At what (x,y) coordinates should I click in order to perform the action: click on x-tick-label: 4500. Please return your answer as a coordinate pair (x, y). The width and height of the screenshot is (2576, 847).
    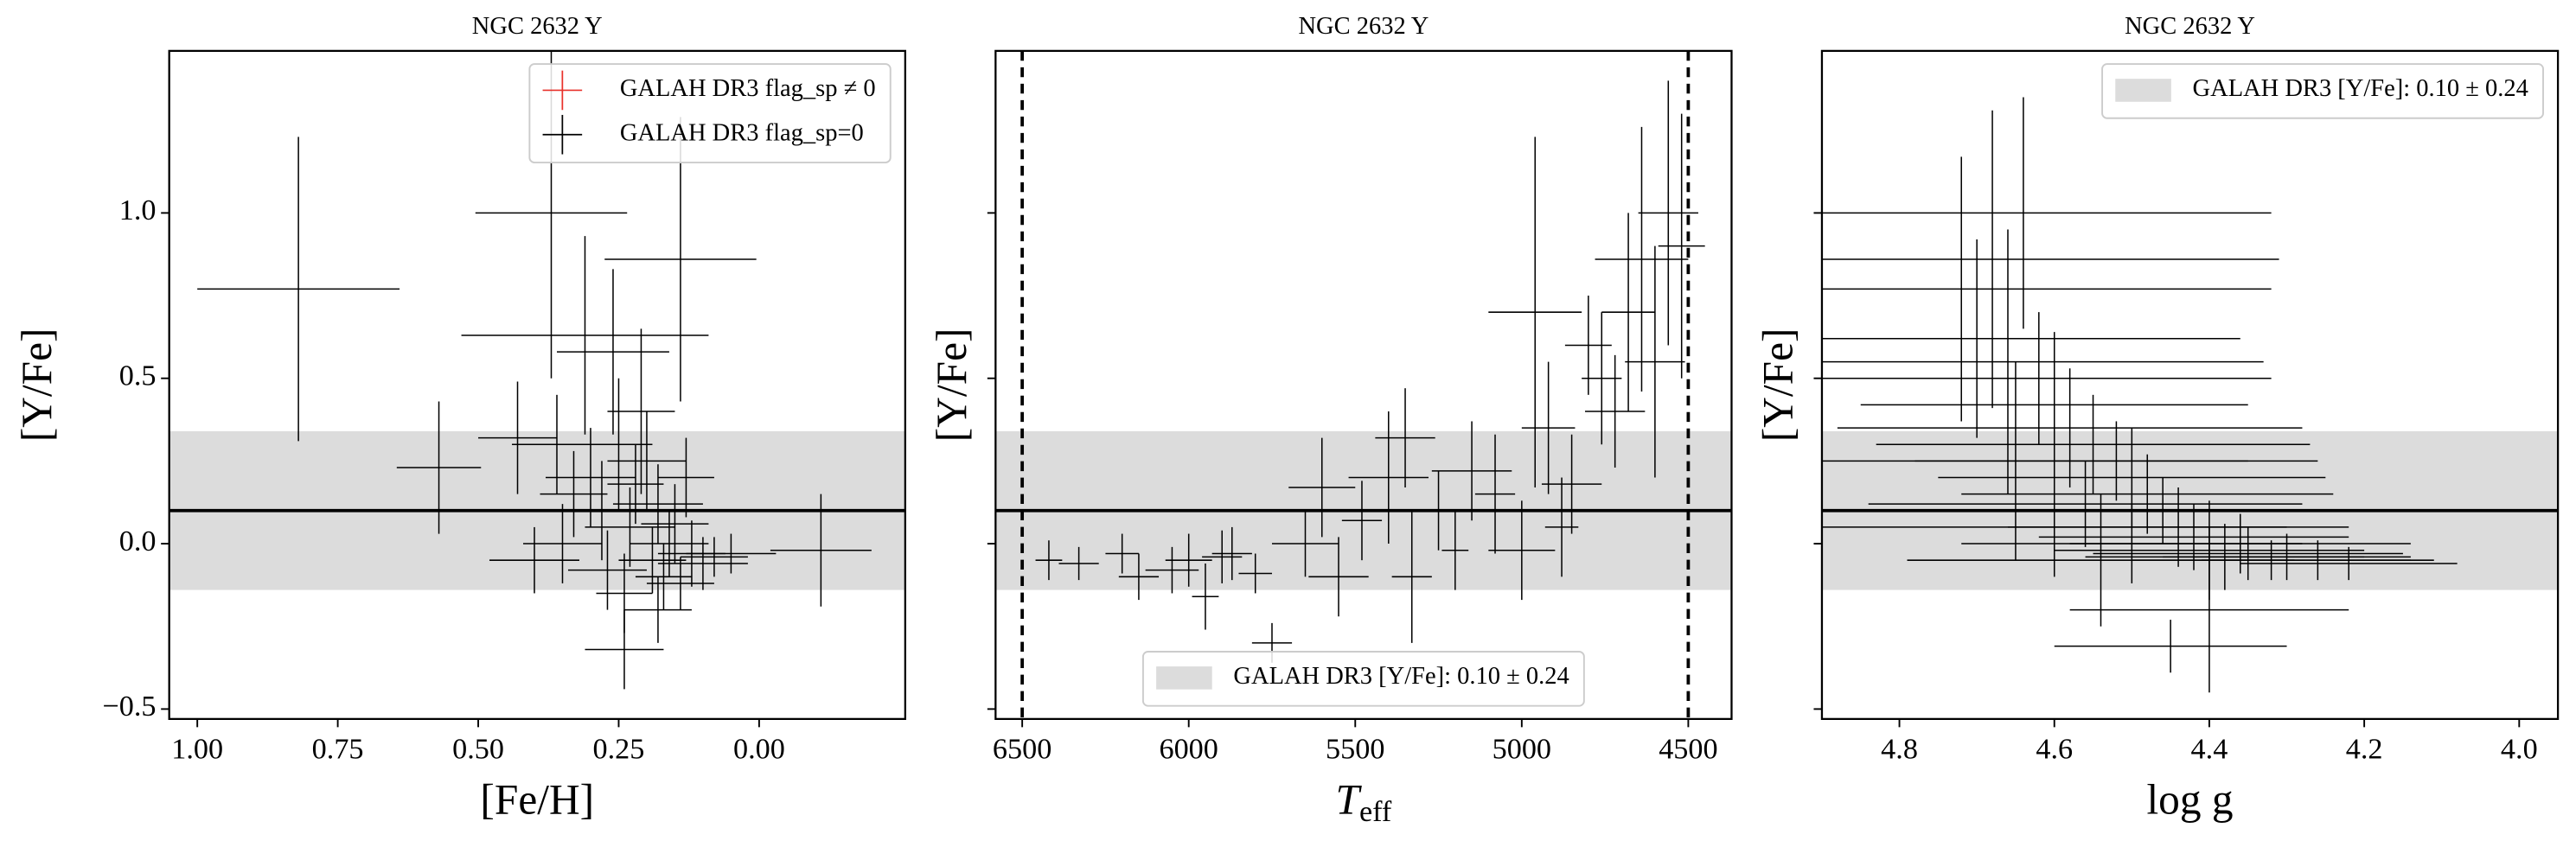
    Looking at the image, I should click on (1688, 750).